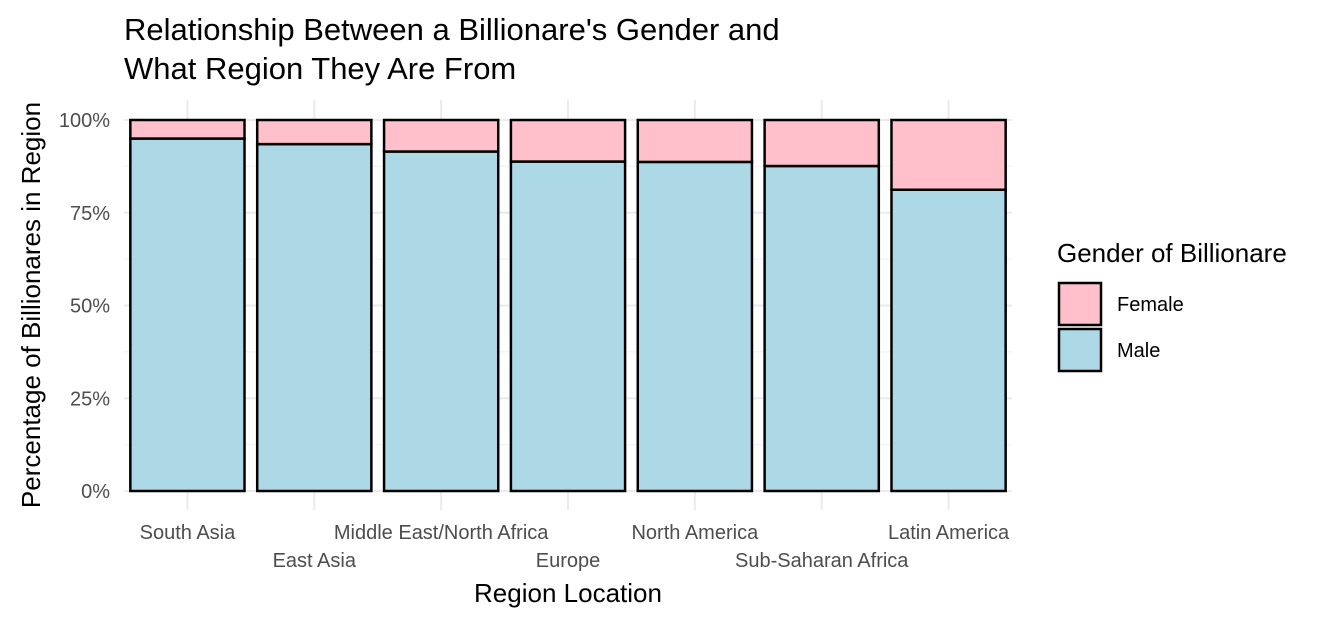 The height and width of the screenshot is (624, 1344). Describe the element at coordinates (695, 533) in the screenshot. I see `x-tick-label: North America` at that location.